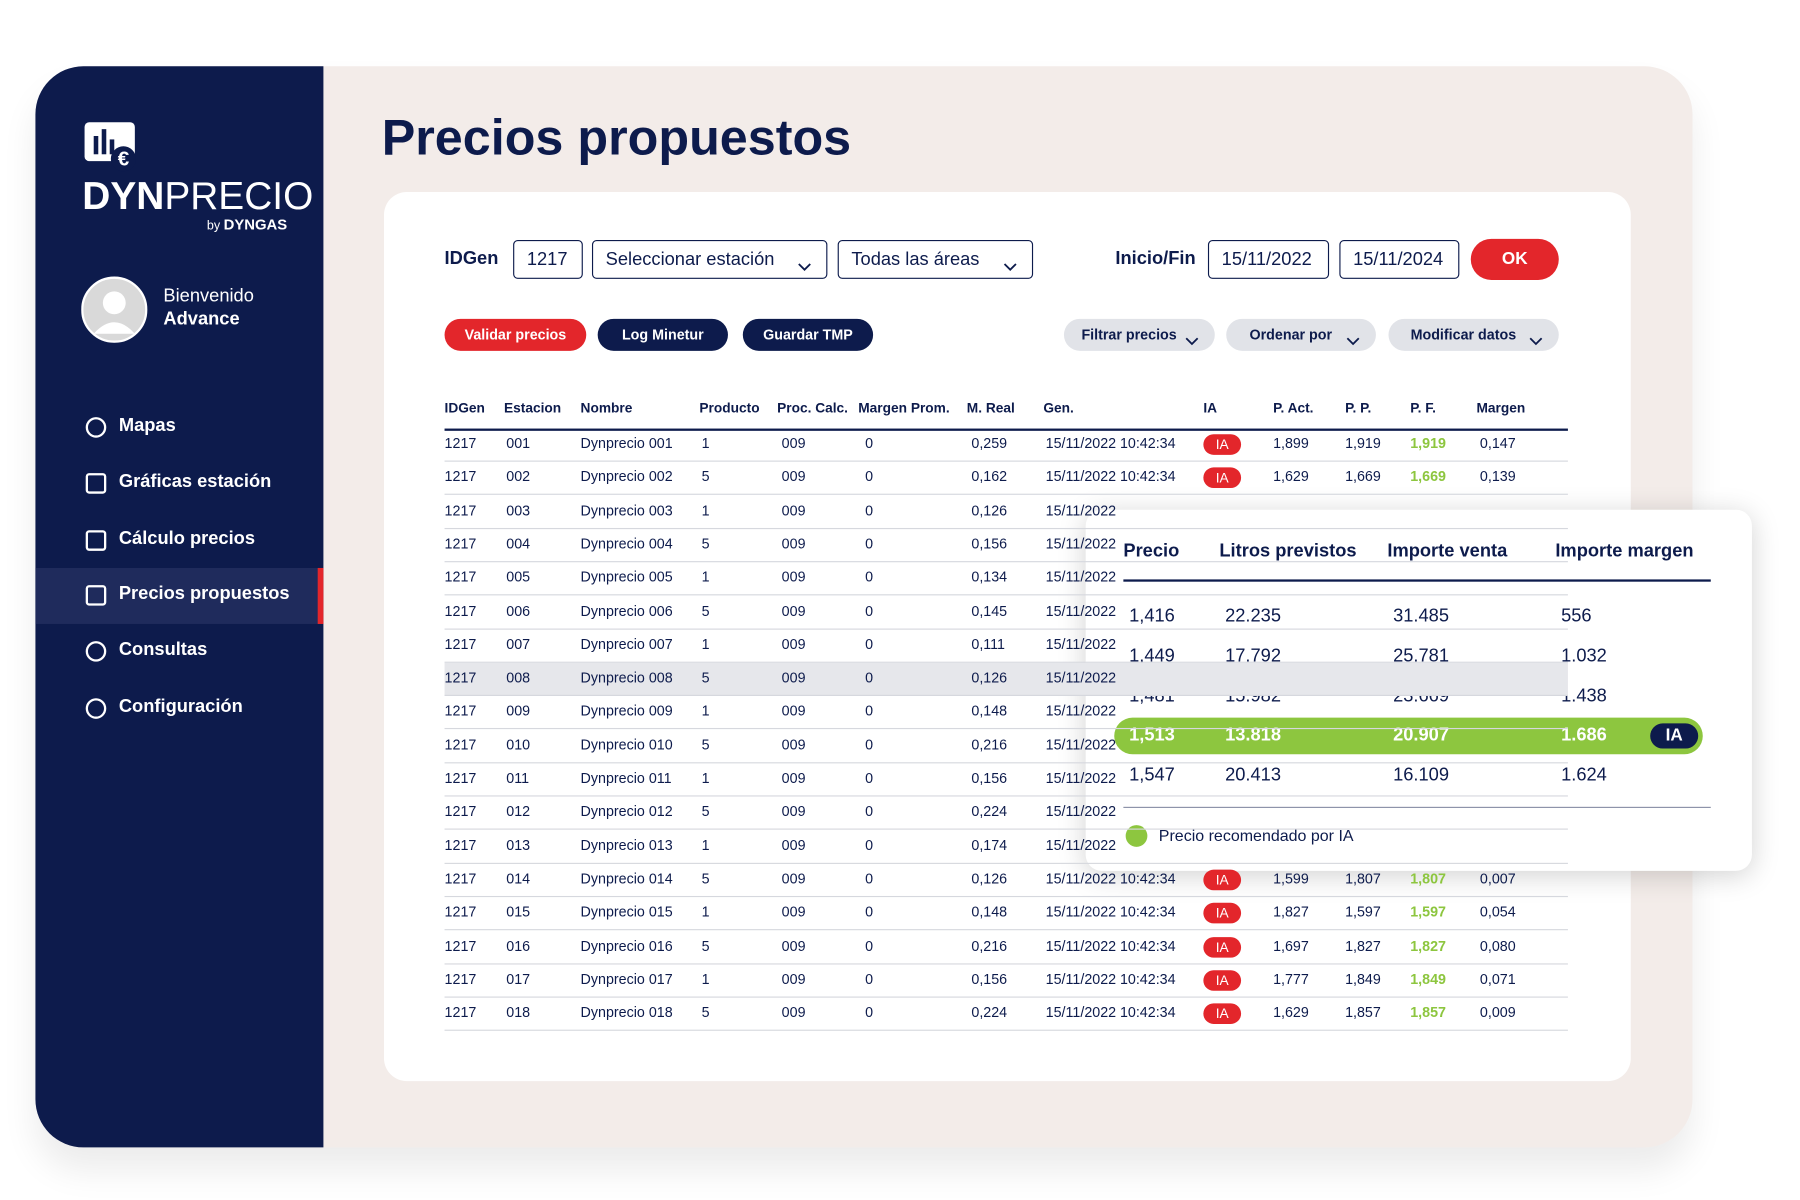 The image size is (1800, 1200). What do you see at coordinates (1222, 913) in the screenshot?
I see `ia-badge: IA` at bounding box center [1222, 913].